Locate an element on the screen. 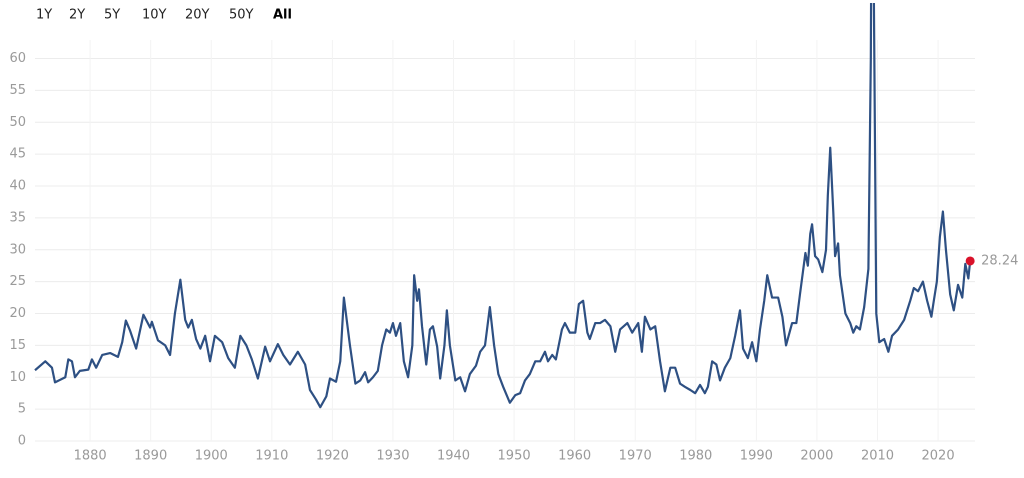 The image size is (1024, 478). end-marker is located at coordinates (970, 261).